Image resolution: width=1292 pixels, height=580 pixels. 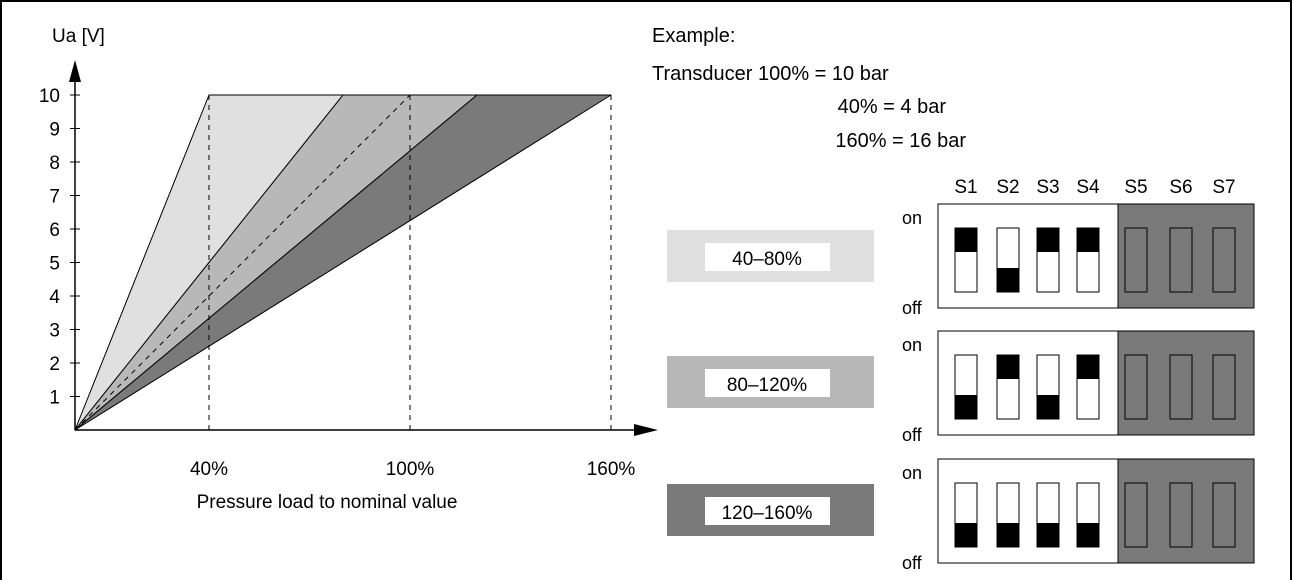 What do you see at coordinates (1223, 187) in the screenshot?
I see `switch-label-s7: S7` at bounding box center [1223, 187].